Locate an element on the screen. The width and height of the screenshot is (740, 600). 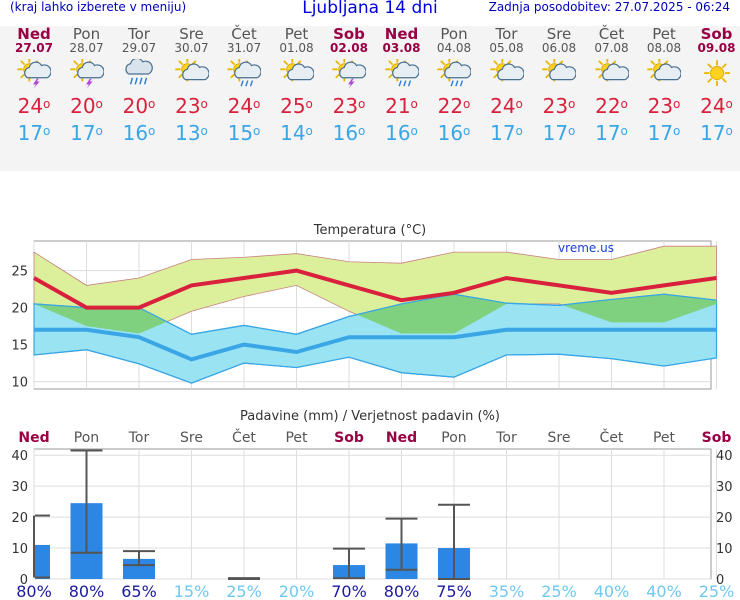
min-band-upper-edge is located at coordinates (375, 314).